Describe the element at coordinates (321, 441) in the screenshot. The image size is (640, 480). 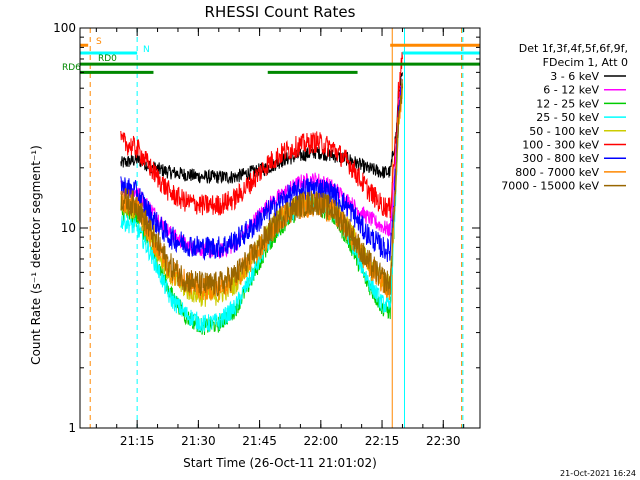
I see `x-tick-label-3: 22:00` at that location.